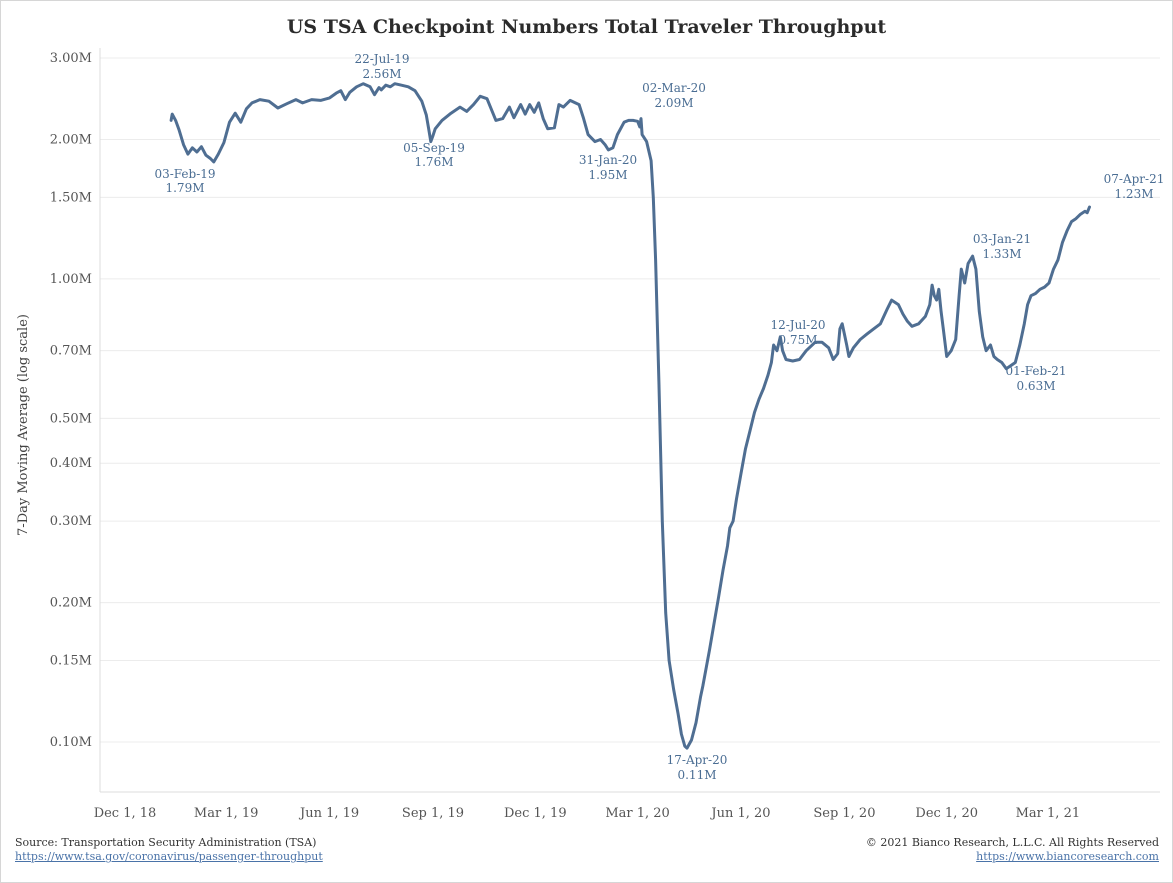  I want to click on x-tick-label: Sep 1, 20, so click(844, 813).